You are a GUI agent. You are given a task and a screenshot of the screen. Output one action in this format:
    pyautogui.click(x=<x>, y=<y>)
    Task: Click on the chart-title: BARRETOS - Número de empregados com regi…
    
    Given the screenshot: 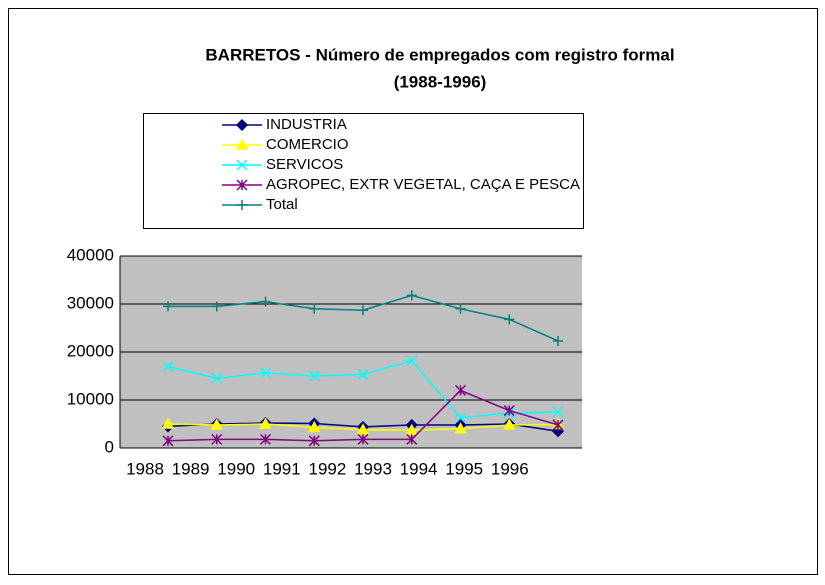 What is the action you would take?
    pyautogui.click(x=439, y=54)
    